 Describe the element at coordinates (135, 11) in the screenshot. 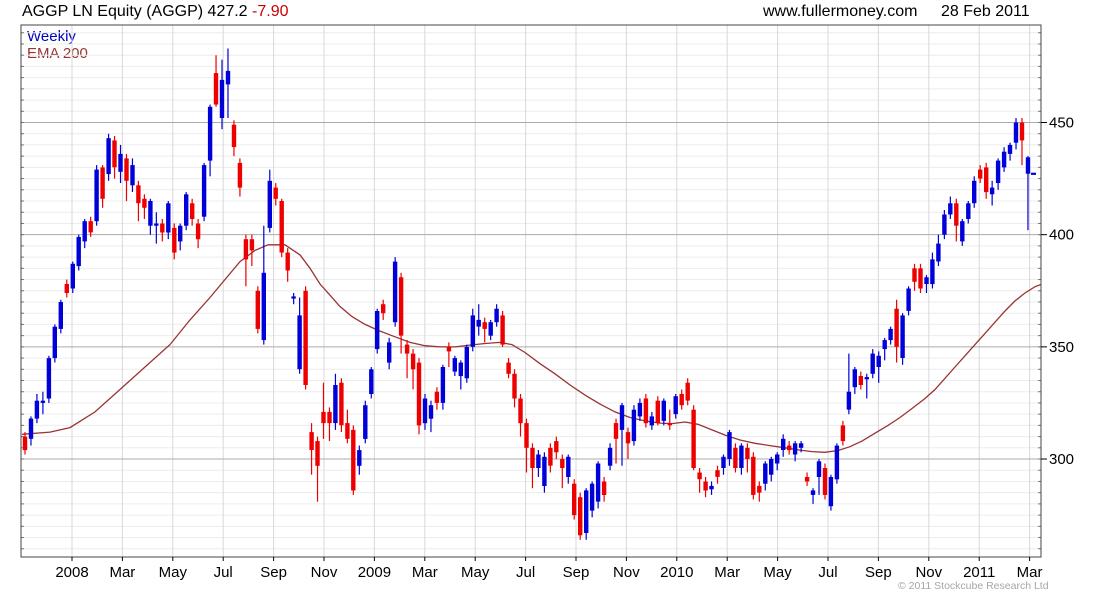

I see `chart-title-main: AGGP LN Equity (AGGP) 427.2` at that location.